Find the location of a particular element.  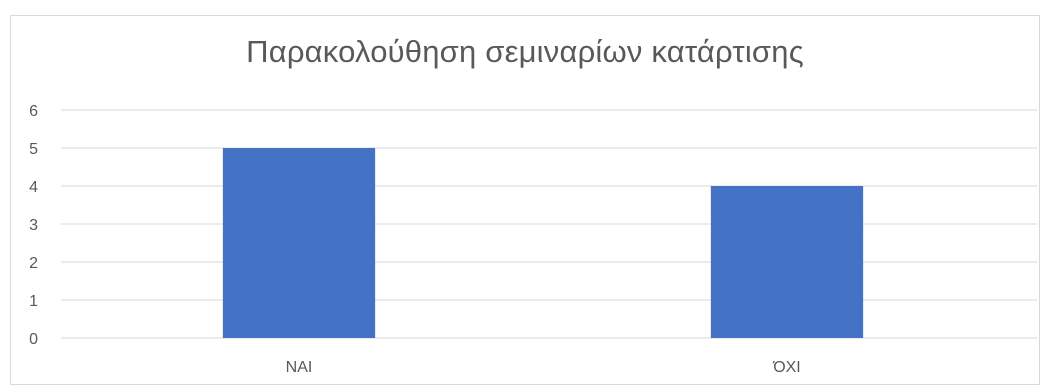

y-tick-label: 1 is located at coordinates (33, 301).